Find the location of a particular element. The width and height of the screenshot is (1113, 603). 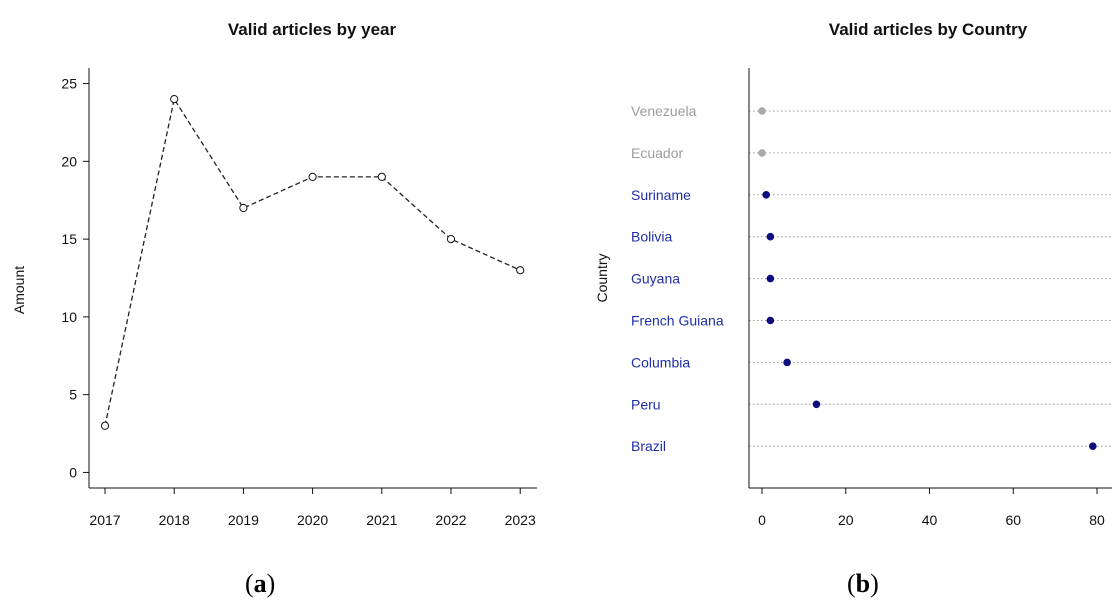

chart-a-x-tick-label: 2017 is located at coordinates (104, 520).